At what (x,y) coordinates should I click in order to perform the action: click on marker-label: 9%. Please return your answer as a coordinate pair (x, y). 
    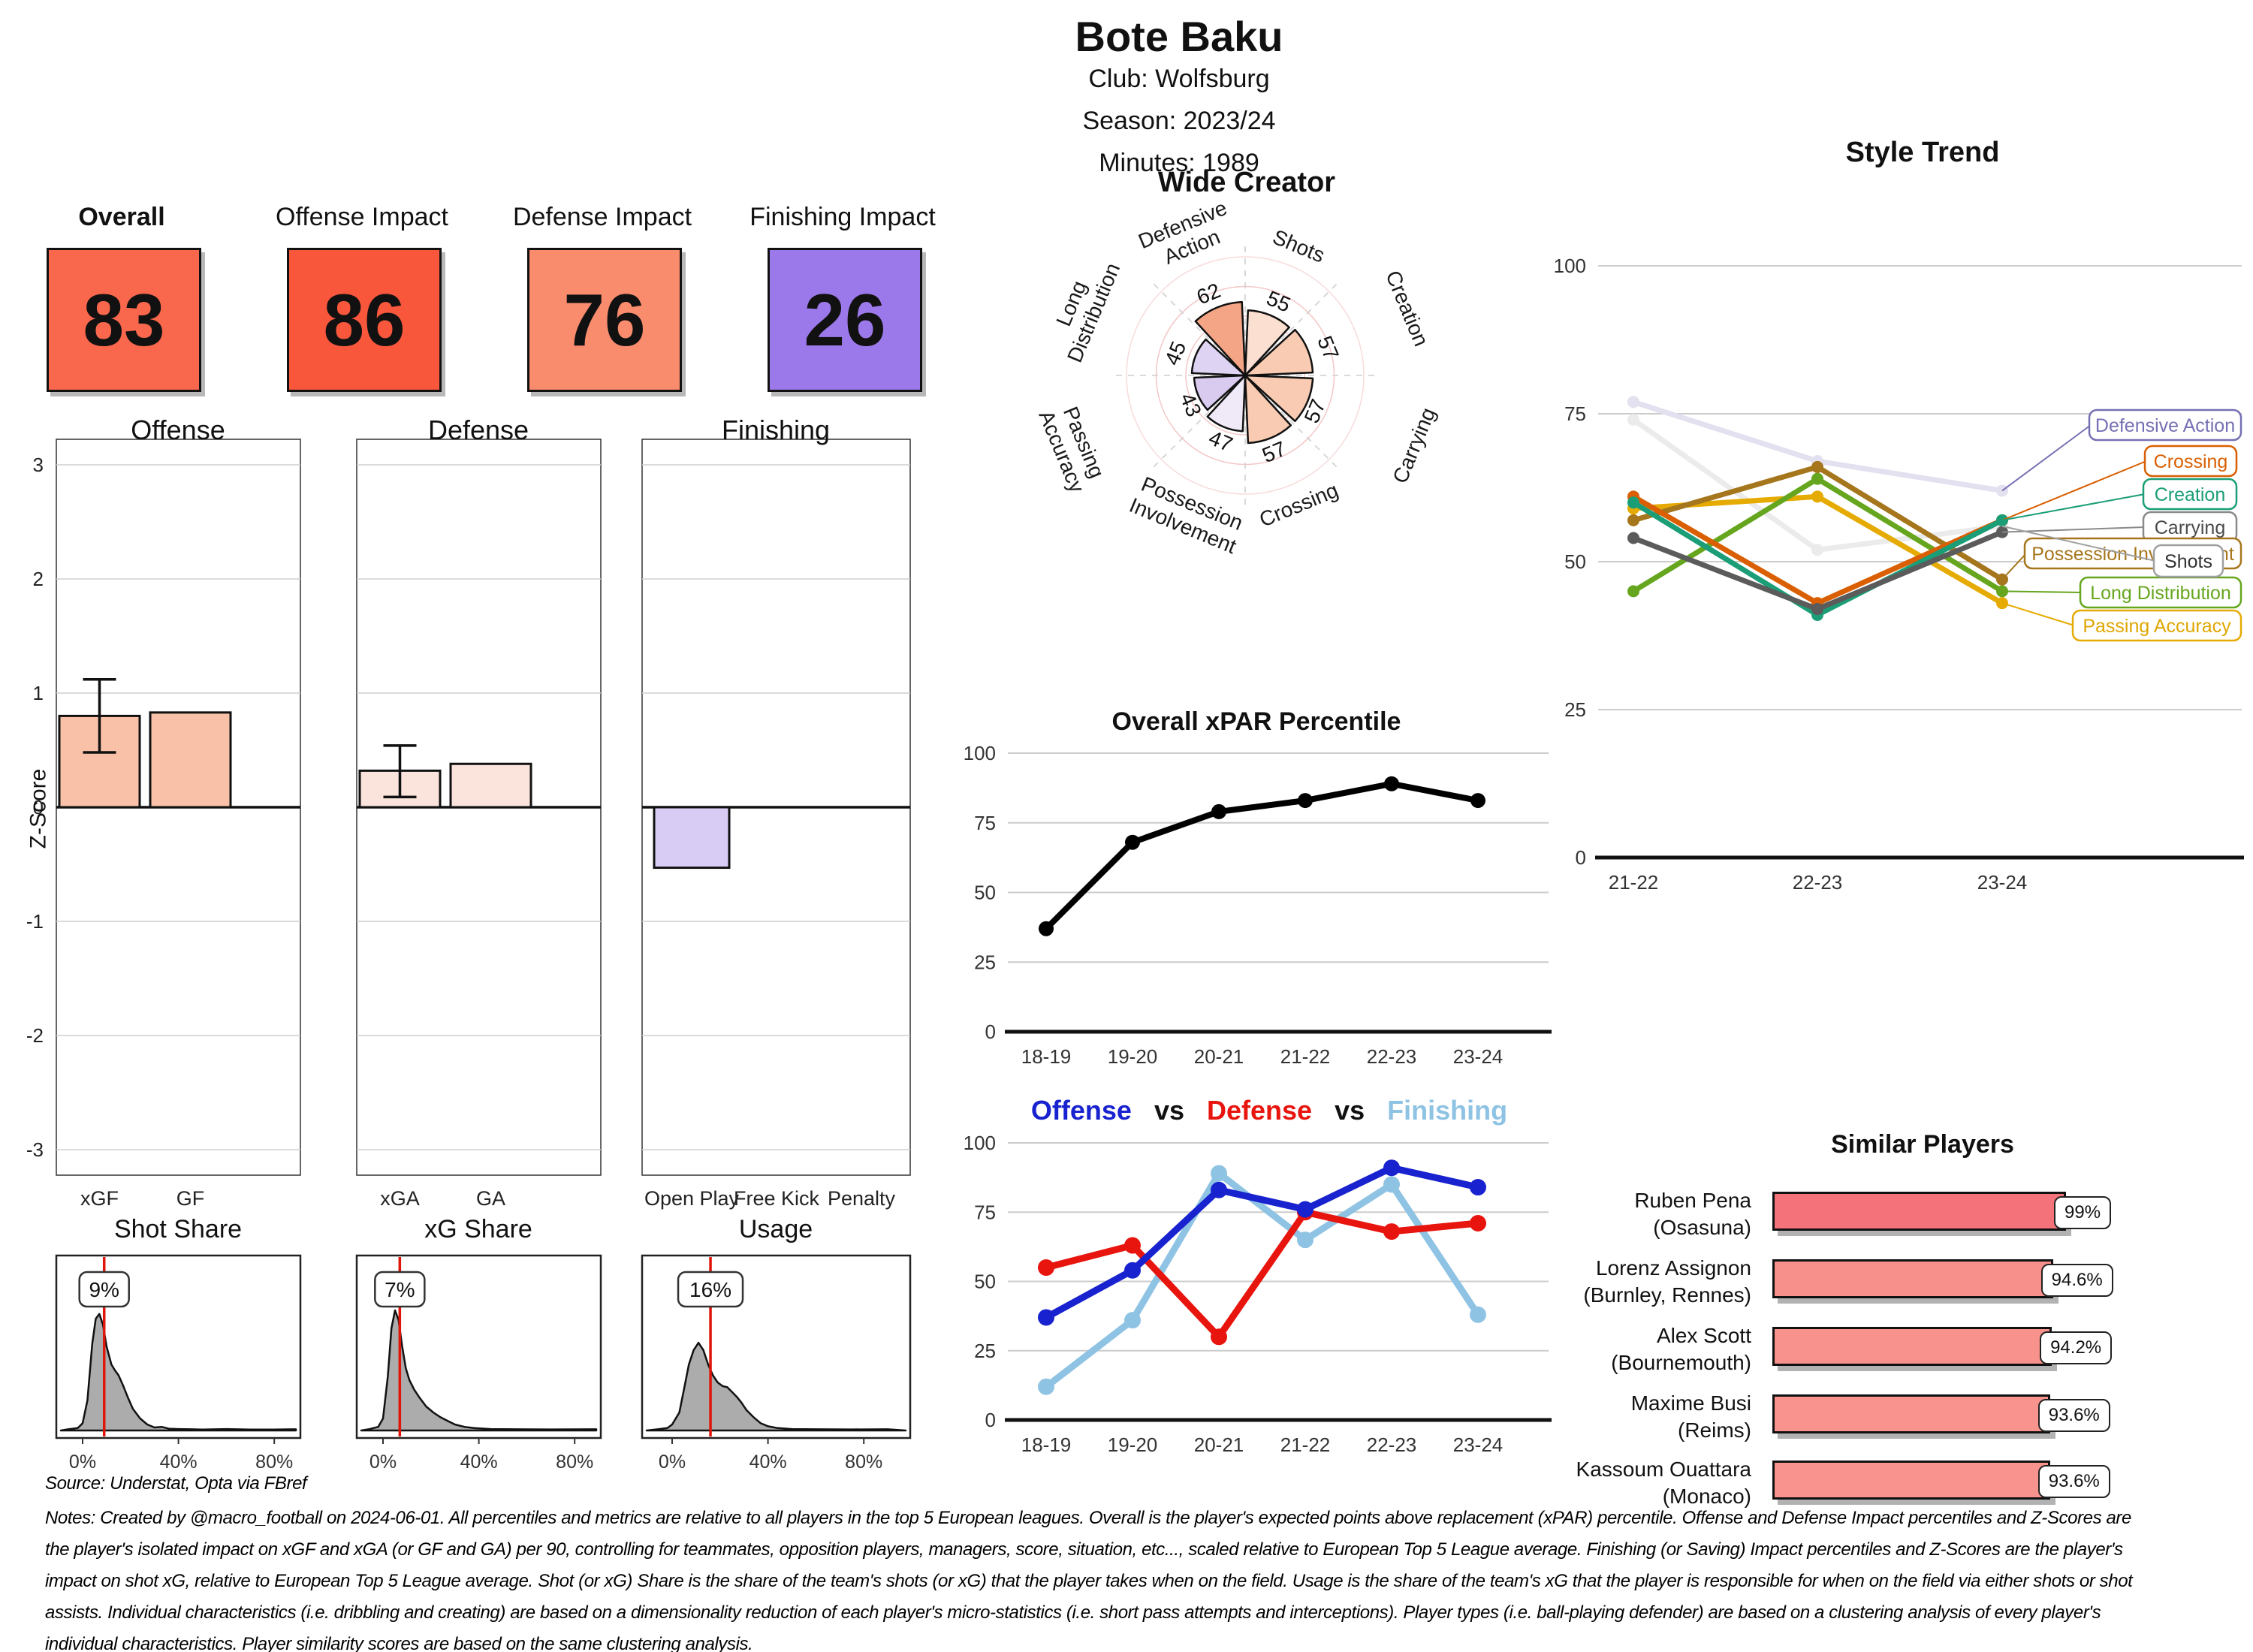
    Looking at the image, I should click on (104, 1289).